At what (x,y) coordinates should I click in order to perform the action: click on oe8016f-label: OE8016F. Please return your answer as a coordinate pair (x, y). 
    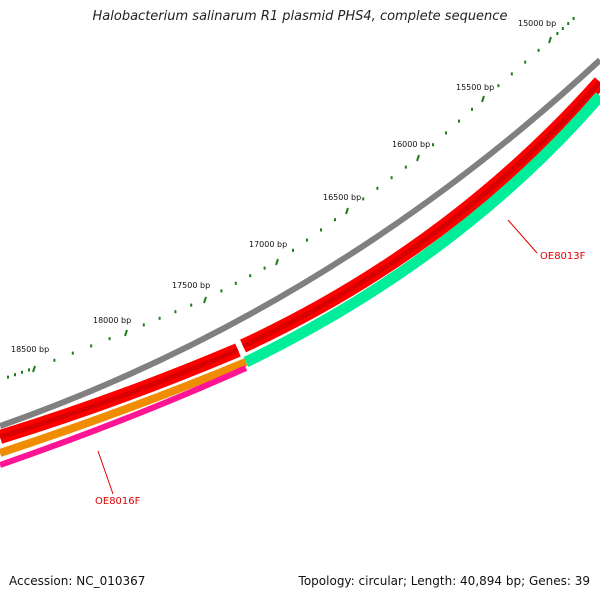
    Looking at the image, I should click on (118, 501).